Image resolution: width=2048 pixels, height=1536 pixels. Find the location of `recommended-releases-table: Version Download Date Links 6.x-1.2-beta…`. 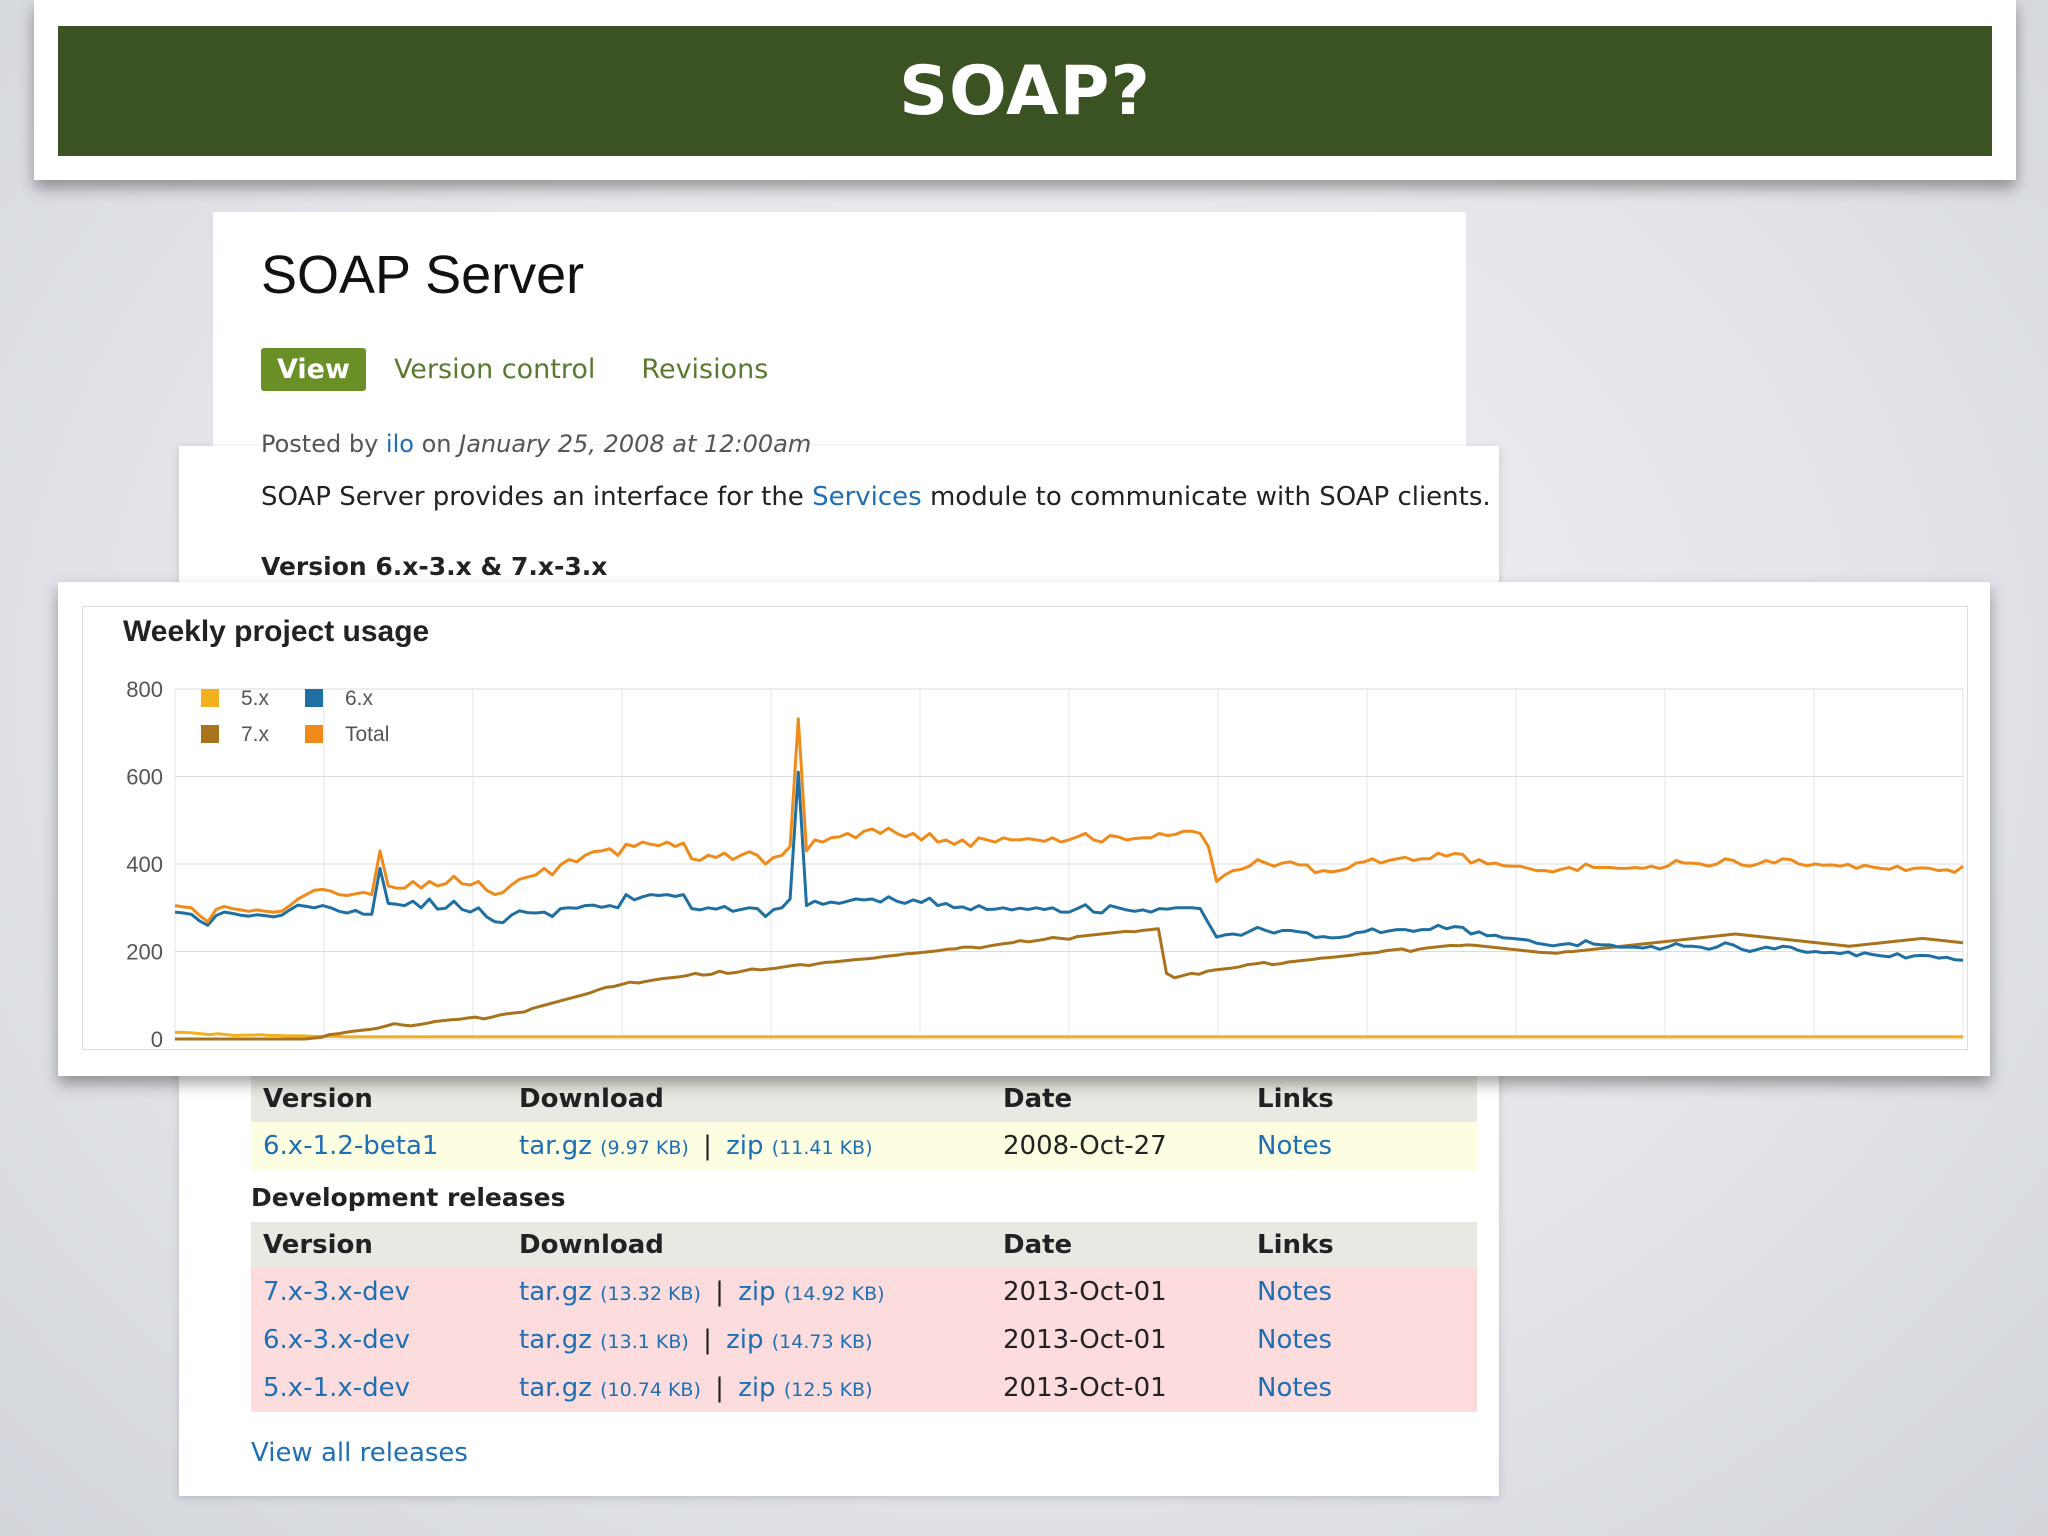

recommended-releases-table: Version Download Date Links 6.x-1.2-beta… is located at coordinates (864, 1123).